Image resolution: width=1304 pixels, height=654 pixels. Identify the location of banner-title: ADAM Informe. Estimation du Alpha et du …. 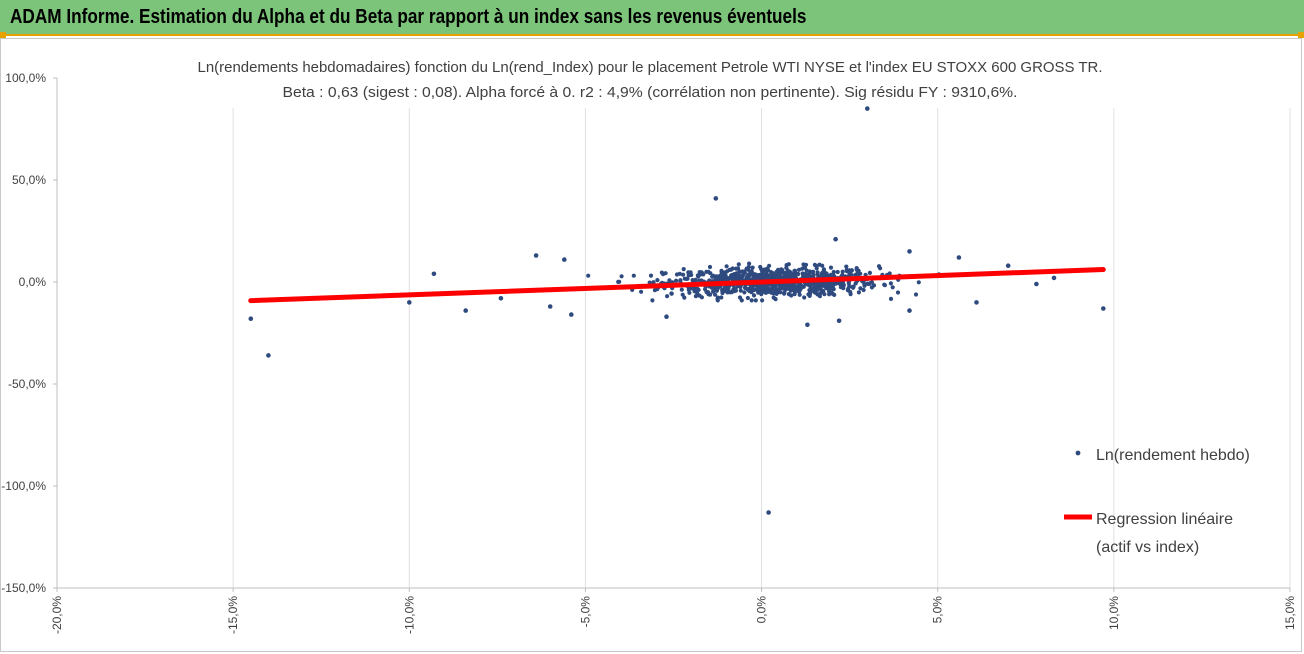
(408, 17).